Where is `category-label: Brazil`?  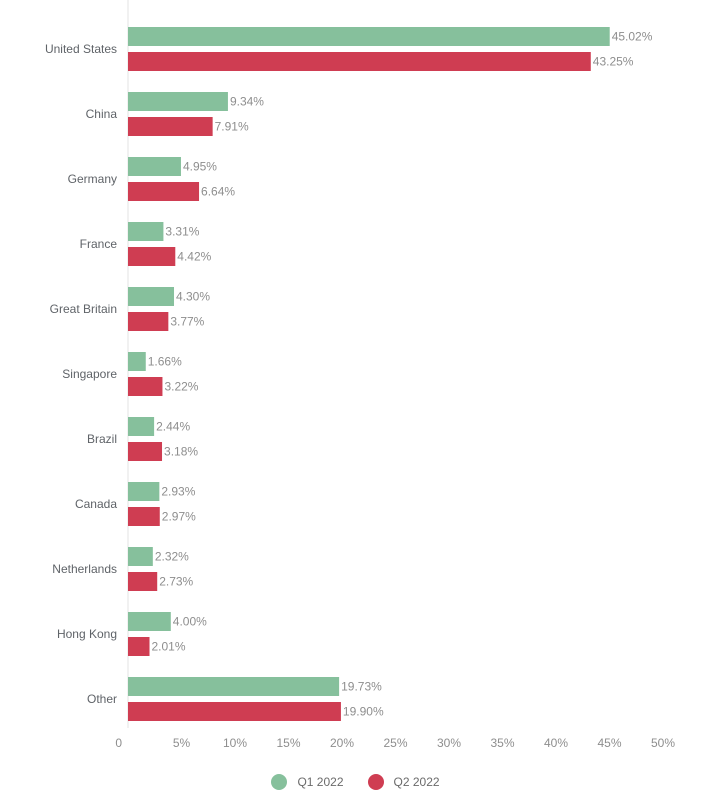 category-label: Brazil is located at coordinates (102, 439).